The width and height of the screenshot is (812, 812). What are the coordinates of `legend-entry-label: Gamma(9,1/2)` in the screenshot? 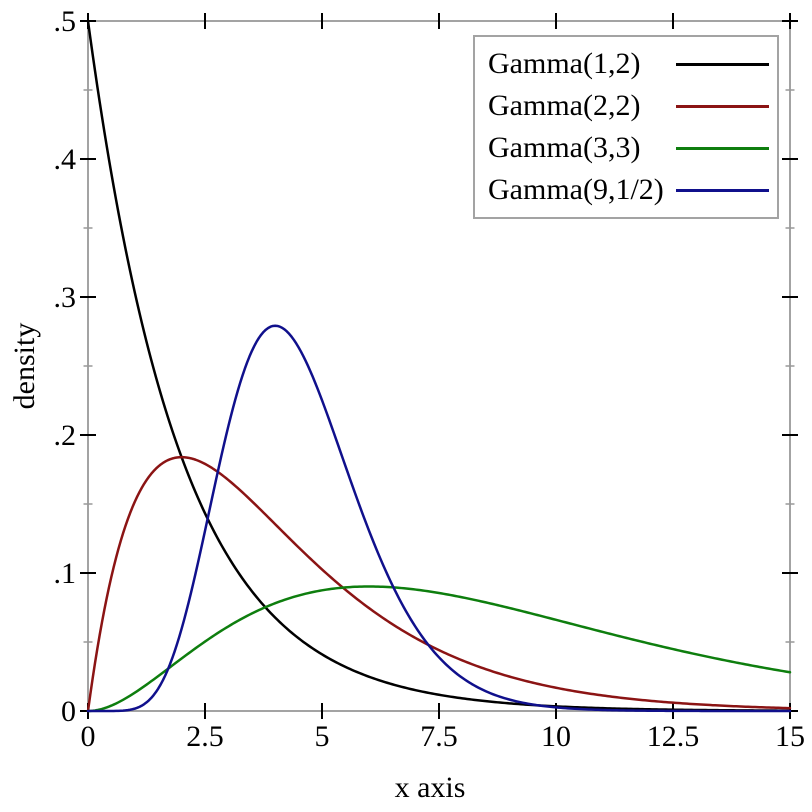 It's located at (576, 189).